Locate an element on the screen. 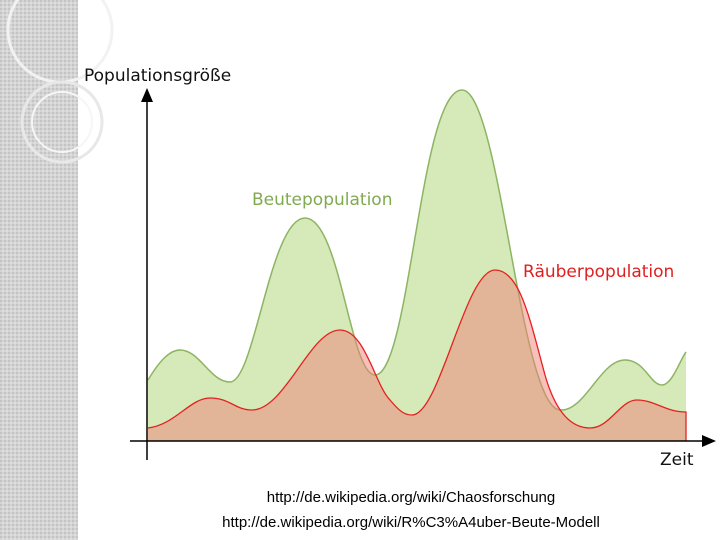 This screenshot has width=720, height=540. y-axis-label: Populationsgröße is located at coordinates (157, 76).